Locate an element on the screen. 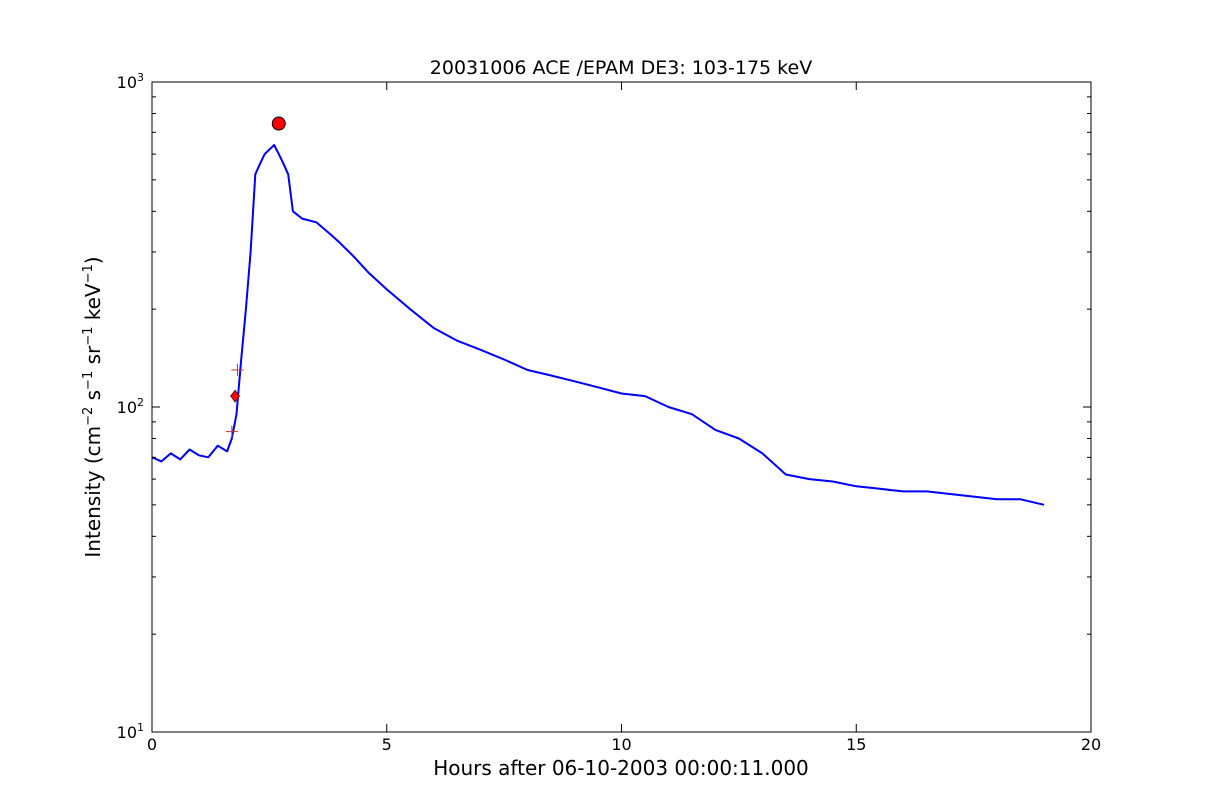  y-label-exp-kev: −1 is located at coordinates (88, 273).